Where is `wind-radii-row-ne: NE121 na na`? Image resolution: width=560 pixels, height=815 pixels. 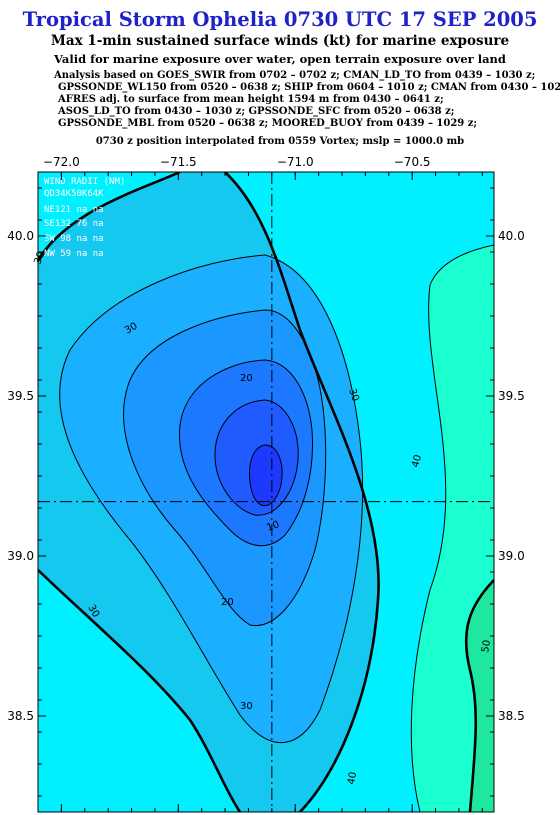 wind-radii-row-ne: NE121 na na is located at coordinates (74, 210).